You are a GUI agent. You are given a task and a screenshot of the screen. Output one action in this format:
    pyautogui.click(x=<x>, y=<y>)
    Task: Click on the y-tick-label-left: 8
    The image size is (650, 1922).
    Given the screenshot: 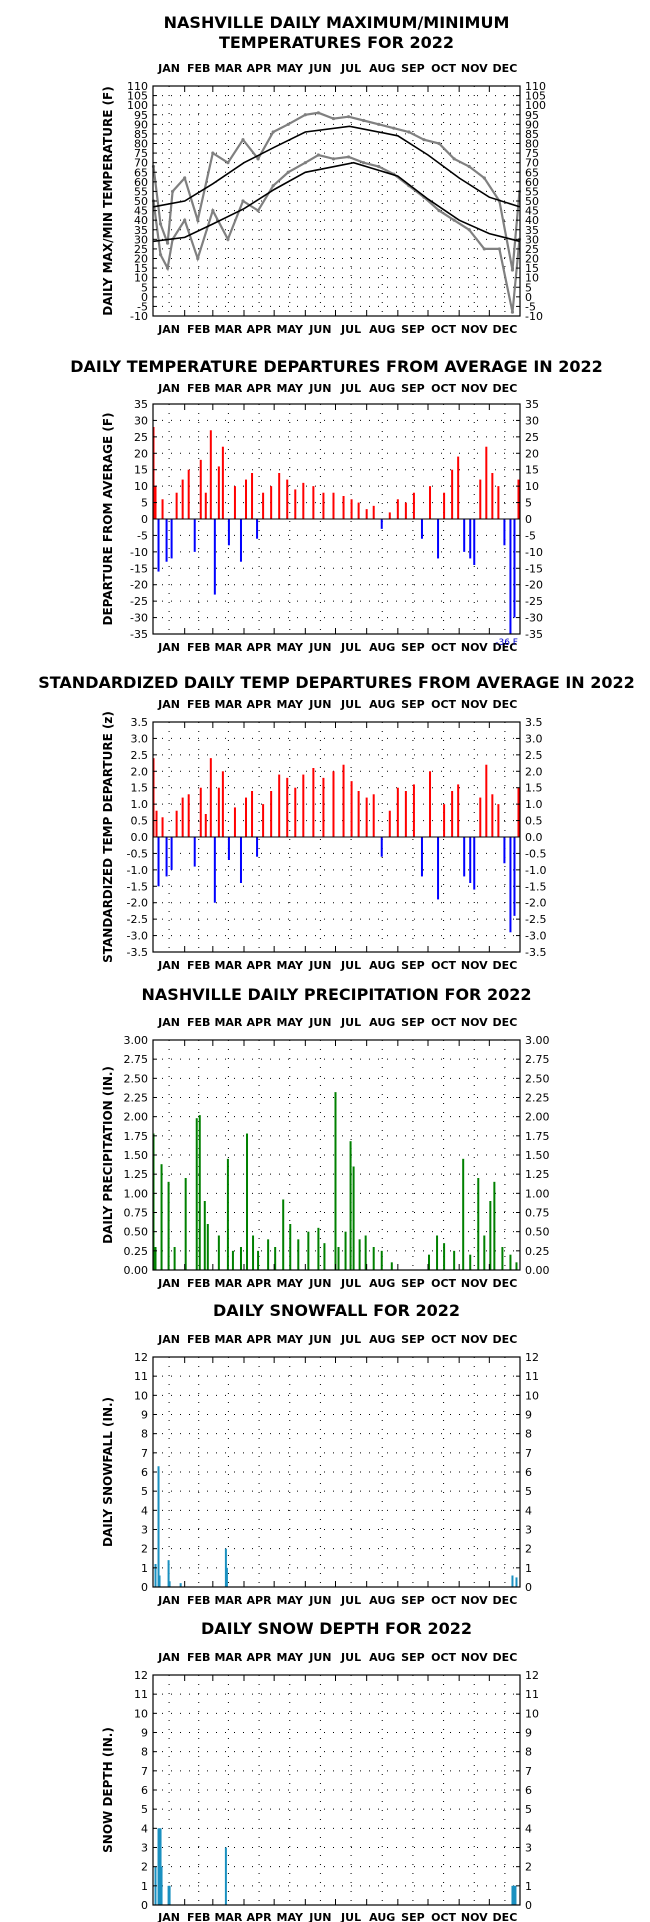 What is the action you would take?
    pyautogui.click(x=144, y=1752)
    